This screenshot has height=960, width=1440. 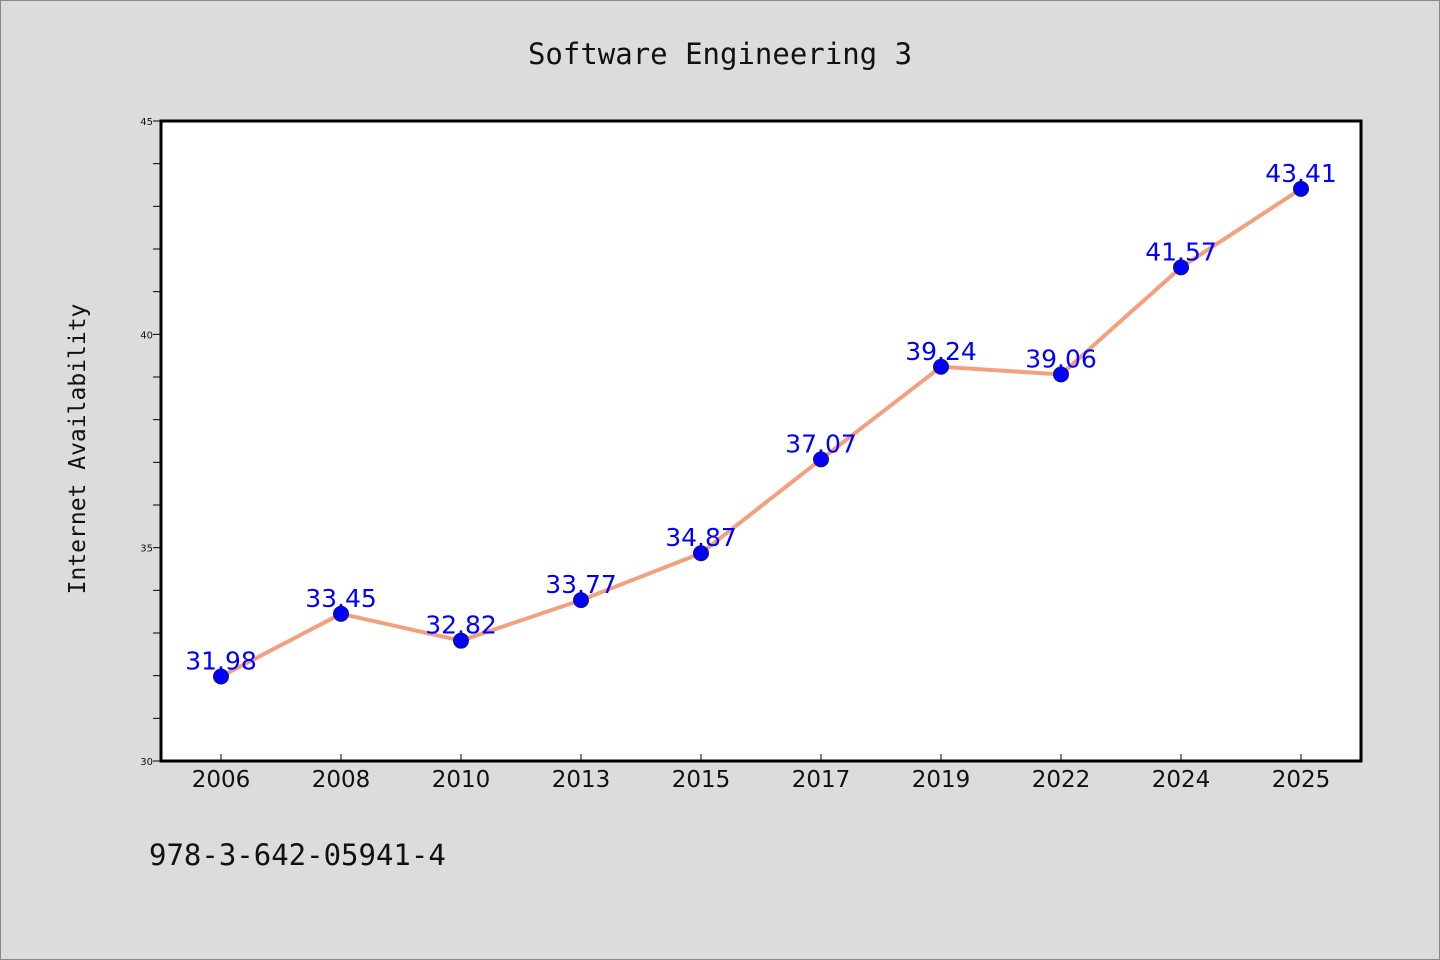 What do you see at coordinates (341, 598) in the screenshot?
I see `data-label: 33.45` at bounding box center [341, 598].